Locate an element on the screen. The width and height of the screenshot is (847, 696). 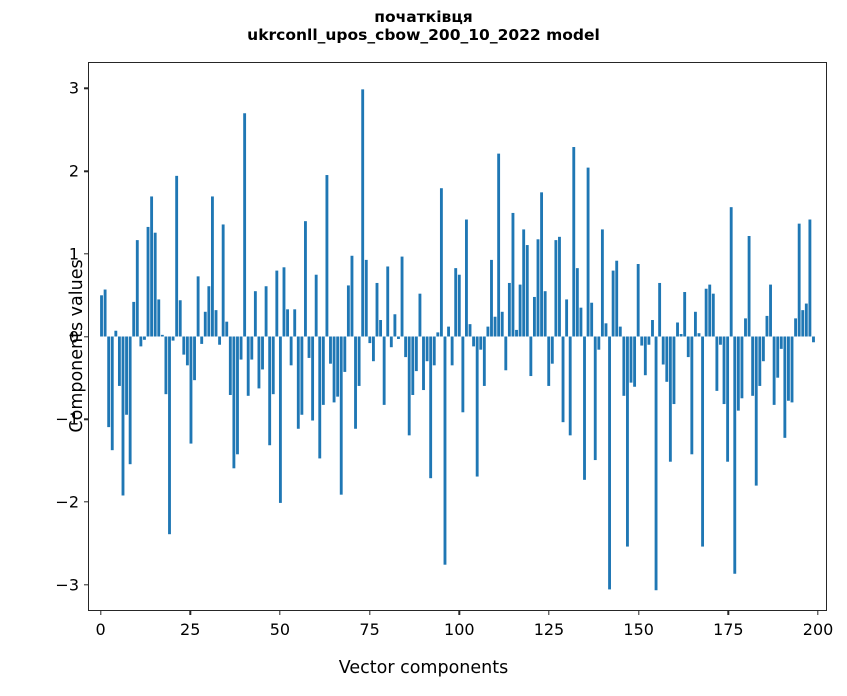
chart-title-line-1: початківця is located at coordinates (423, 17).